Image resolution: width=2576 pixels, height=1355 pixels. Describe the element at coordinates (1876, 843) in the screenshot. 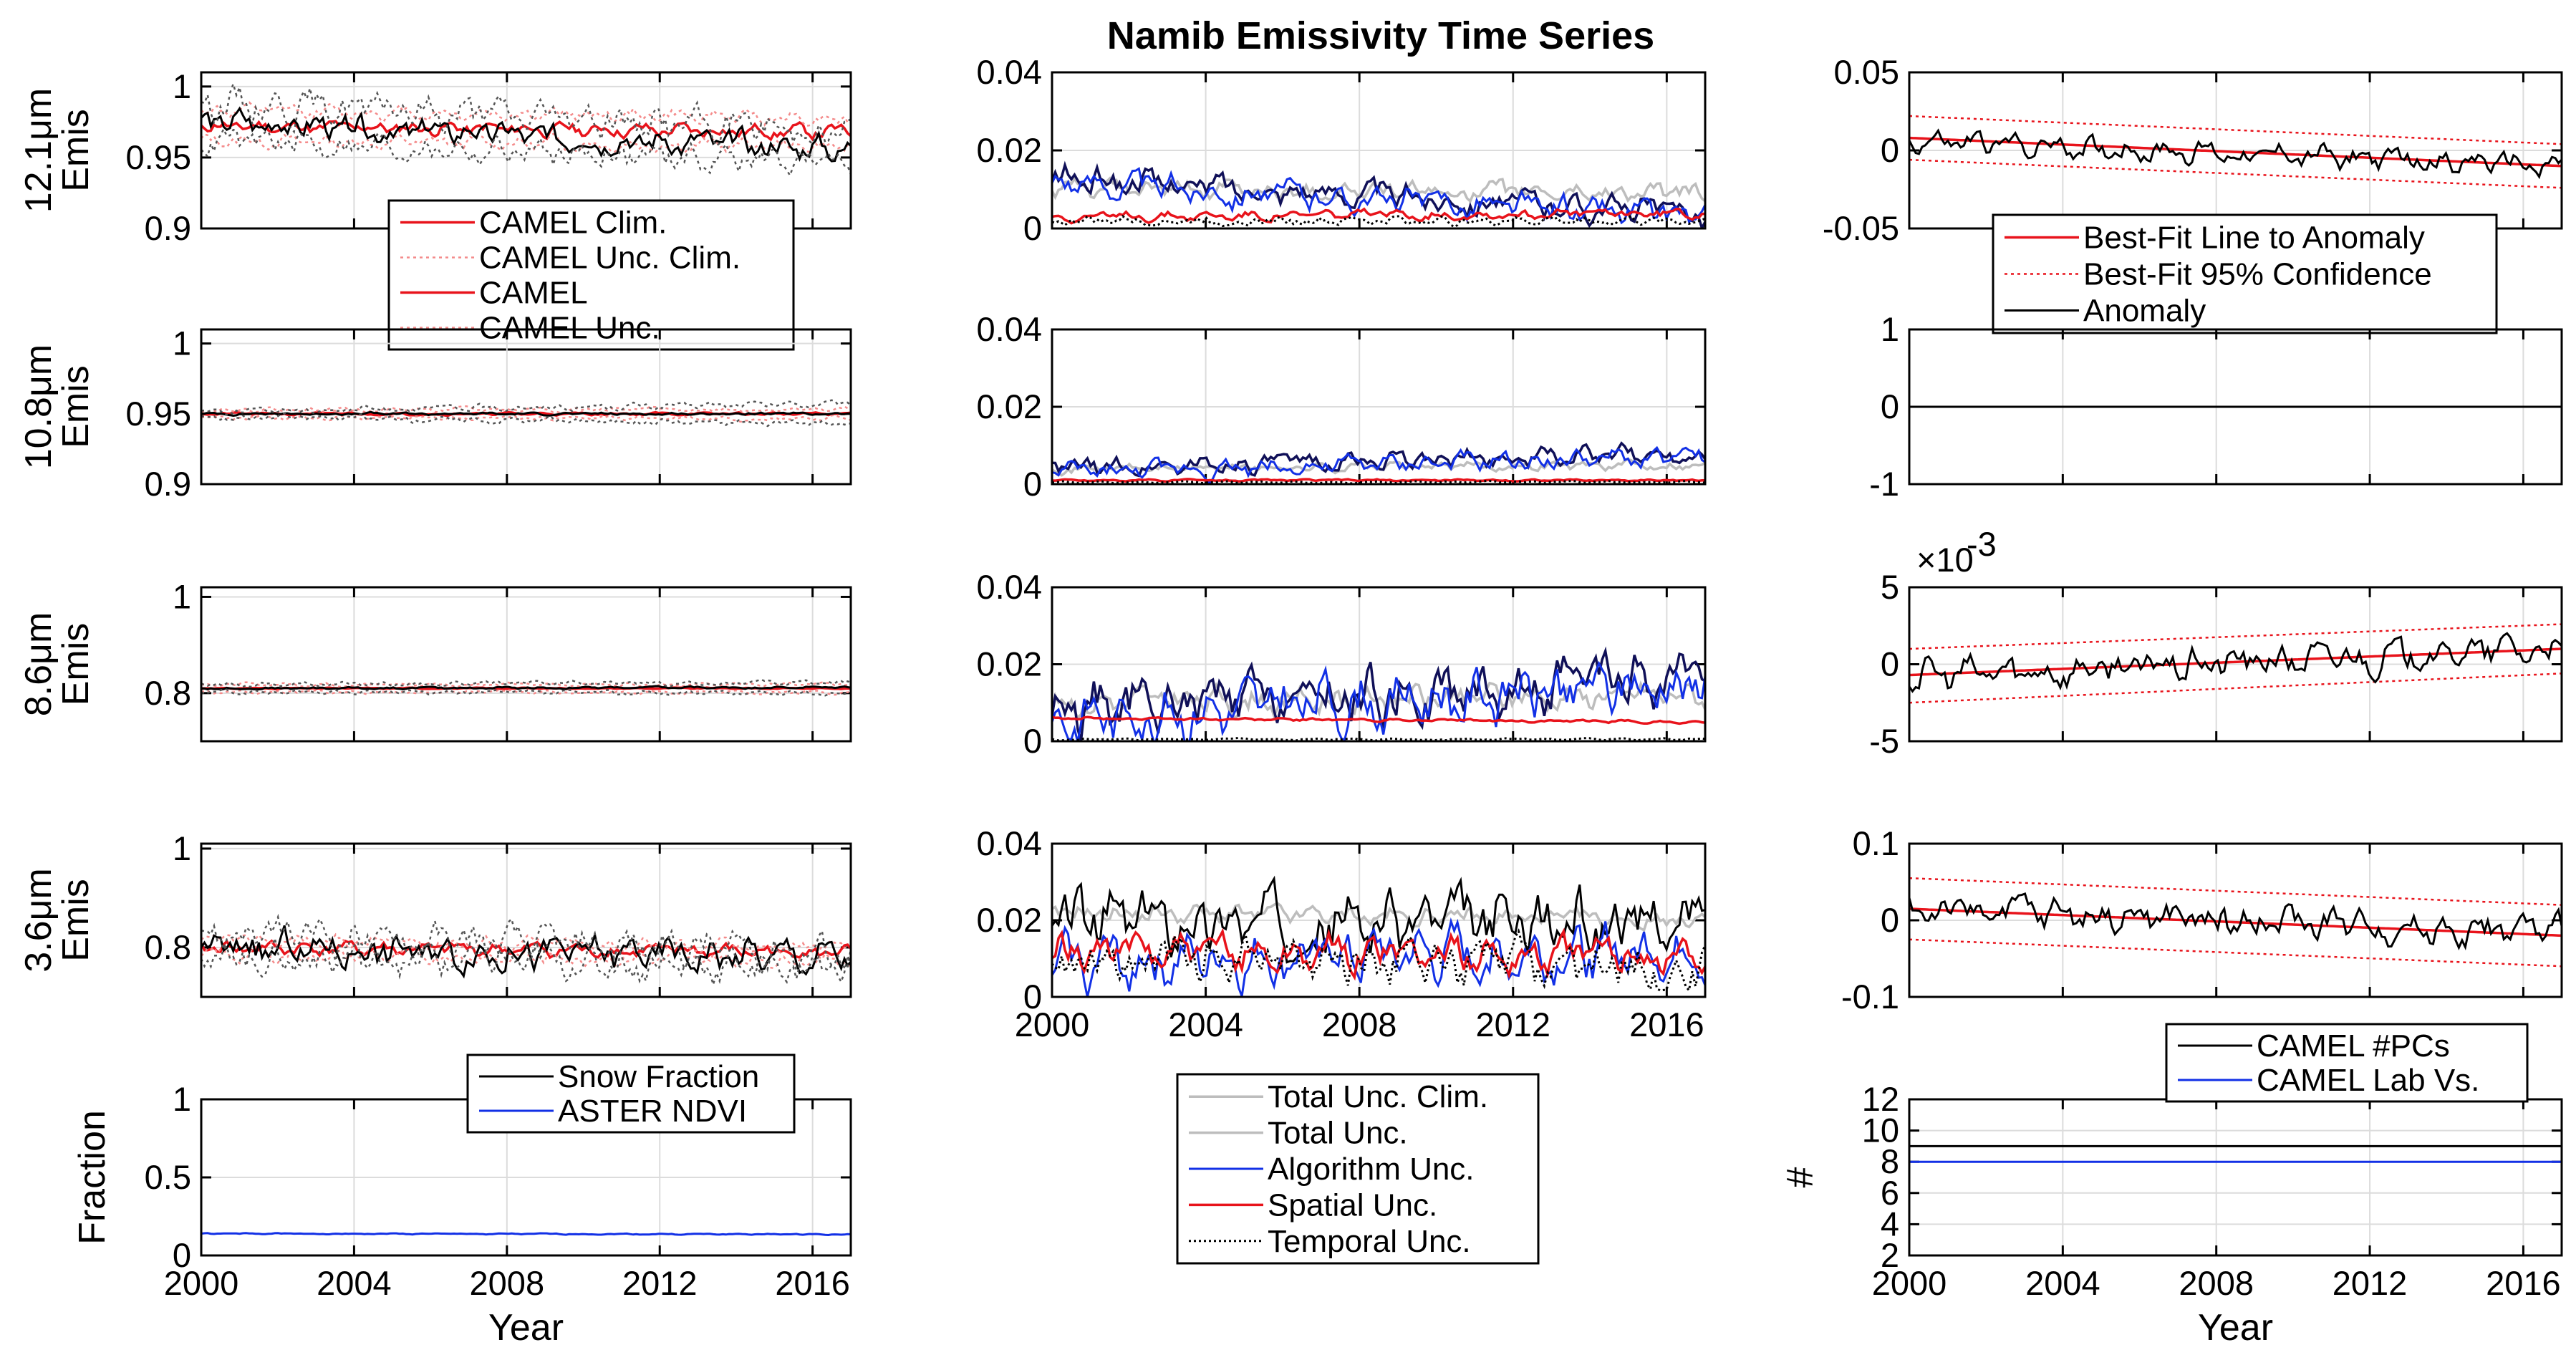

I see `y-tick-label: 0.1` at that location.